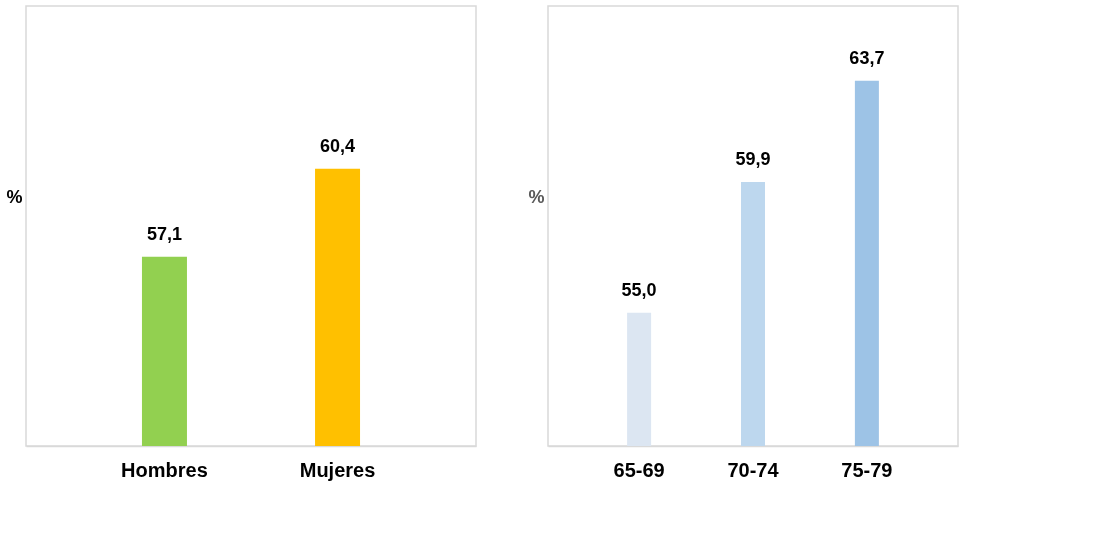  What do you see at coordinates (639, 469) in the screenshot?
I see `x-tick-label: 65-69` at bounding box center [639, 469].